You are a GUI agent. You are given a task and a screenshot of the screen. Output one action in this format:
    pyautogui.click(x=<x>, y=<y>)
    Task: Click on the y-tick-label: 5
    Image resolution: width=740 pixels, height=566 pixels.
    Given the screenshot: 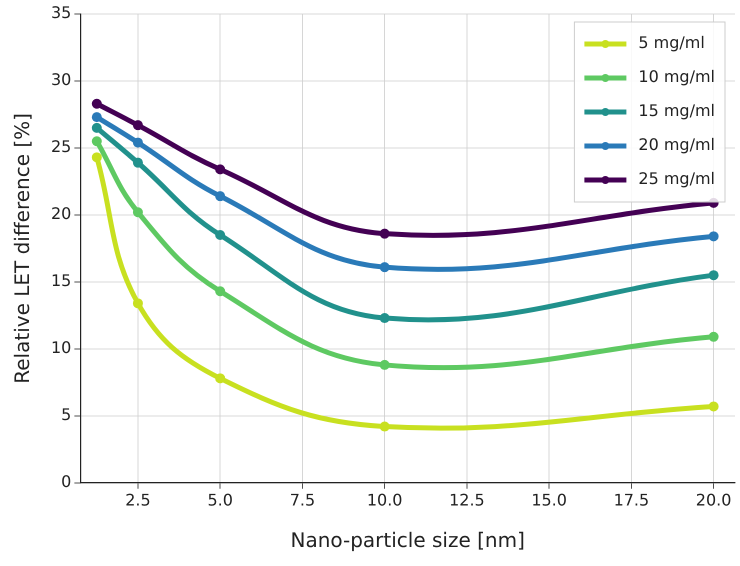 What is the action you would take?
    pyautogui.click(x=66, y=414)
    